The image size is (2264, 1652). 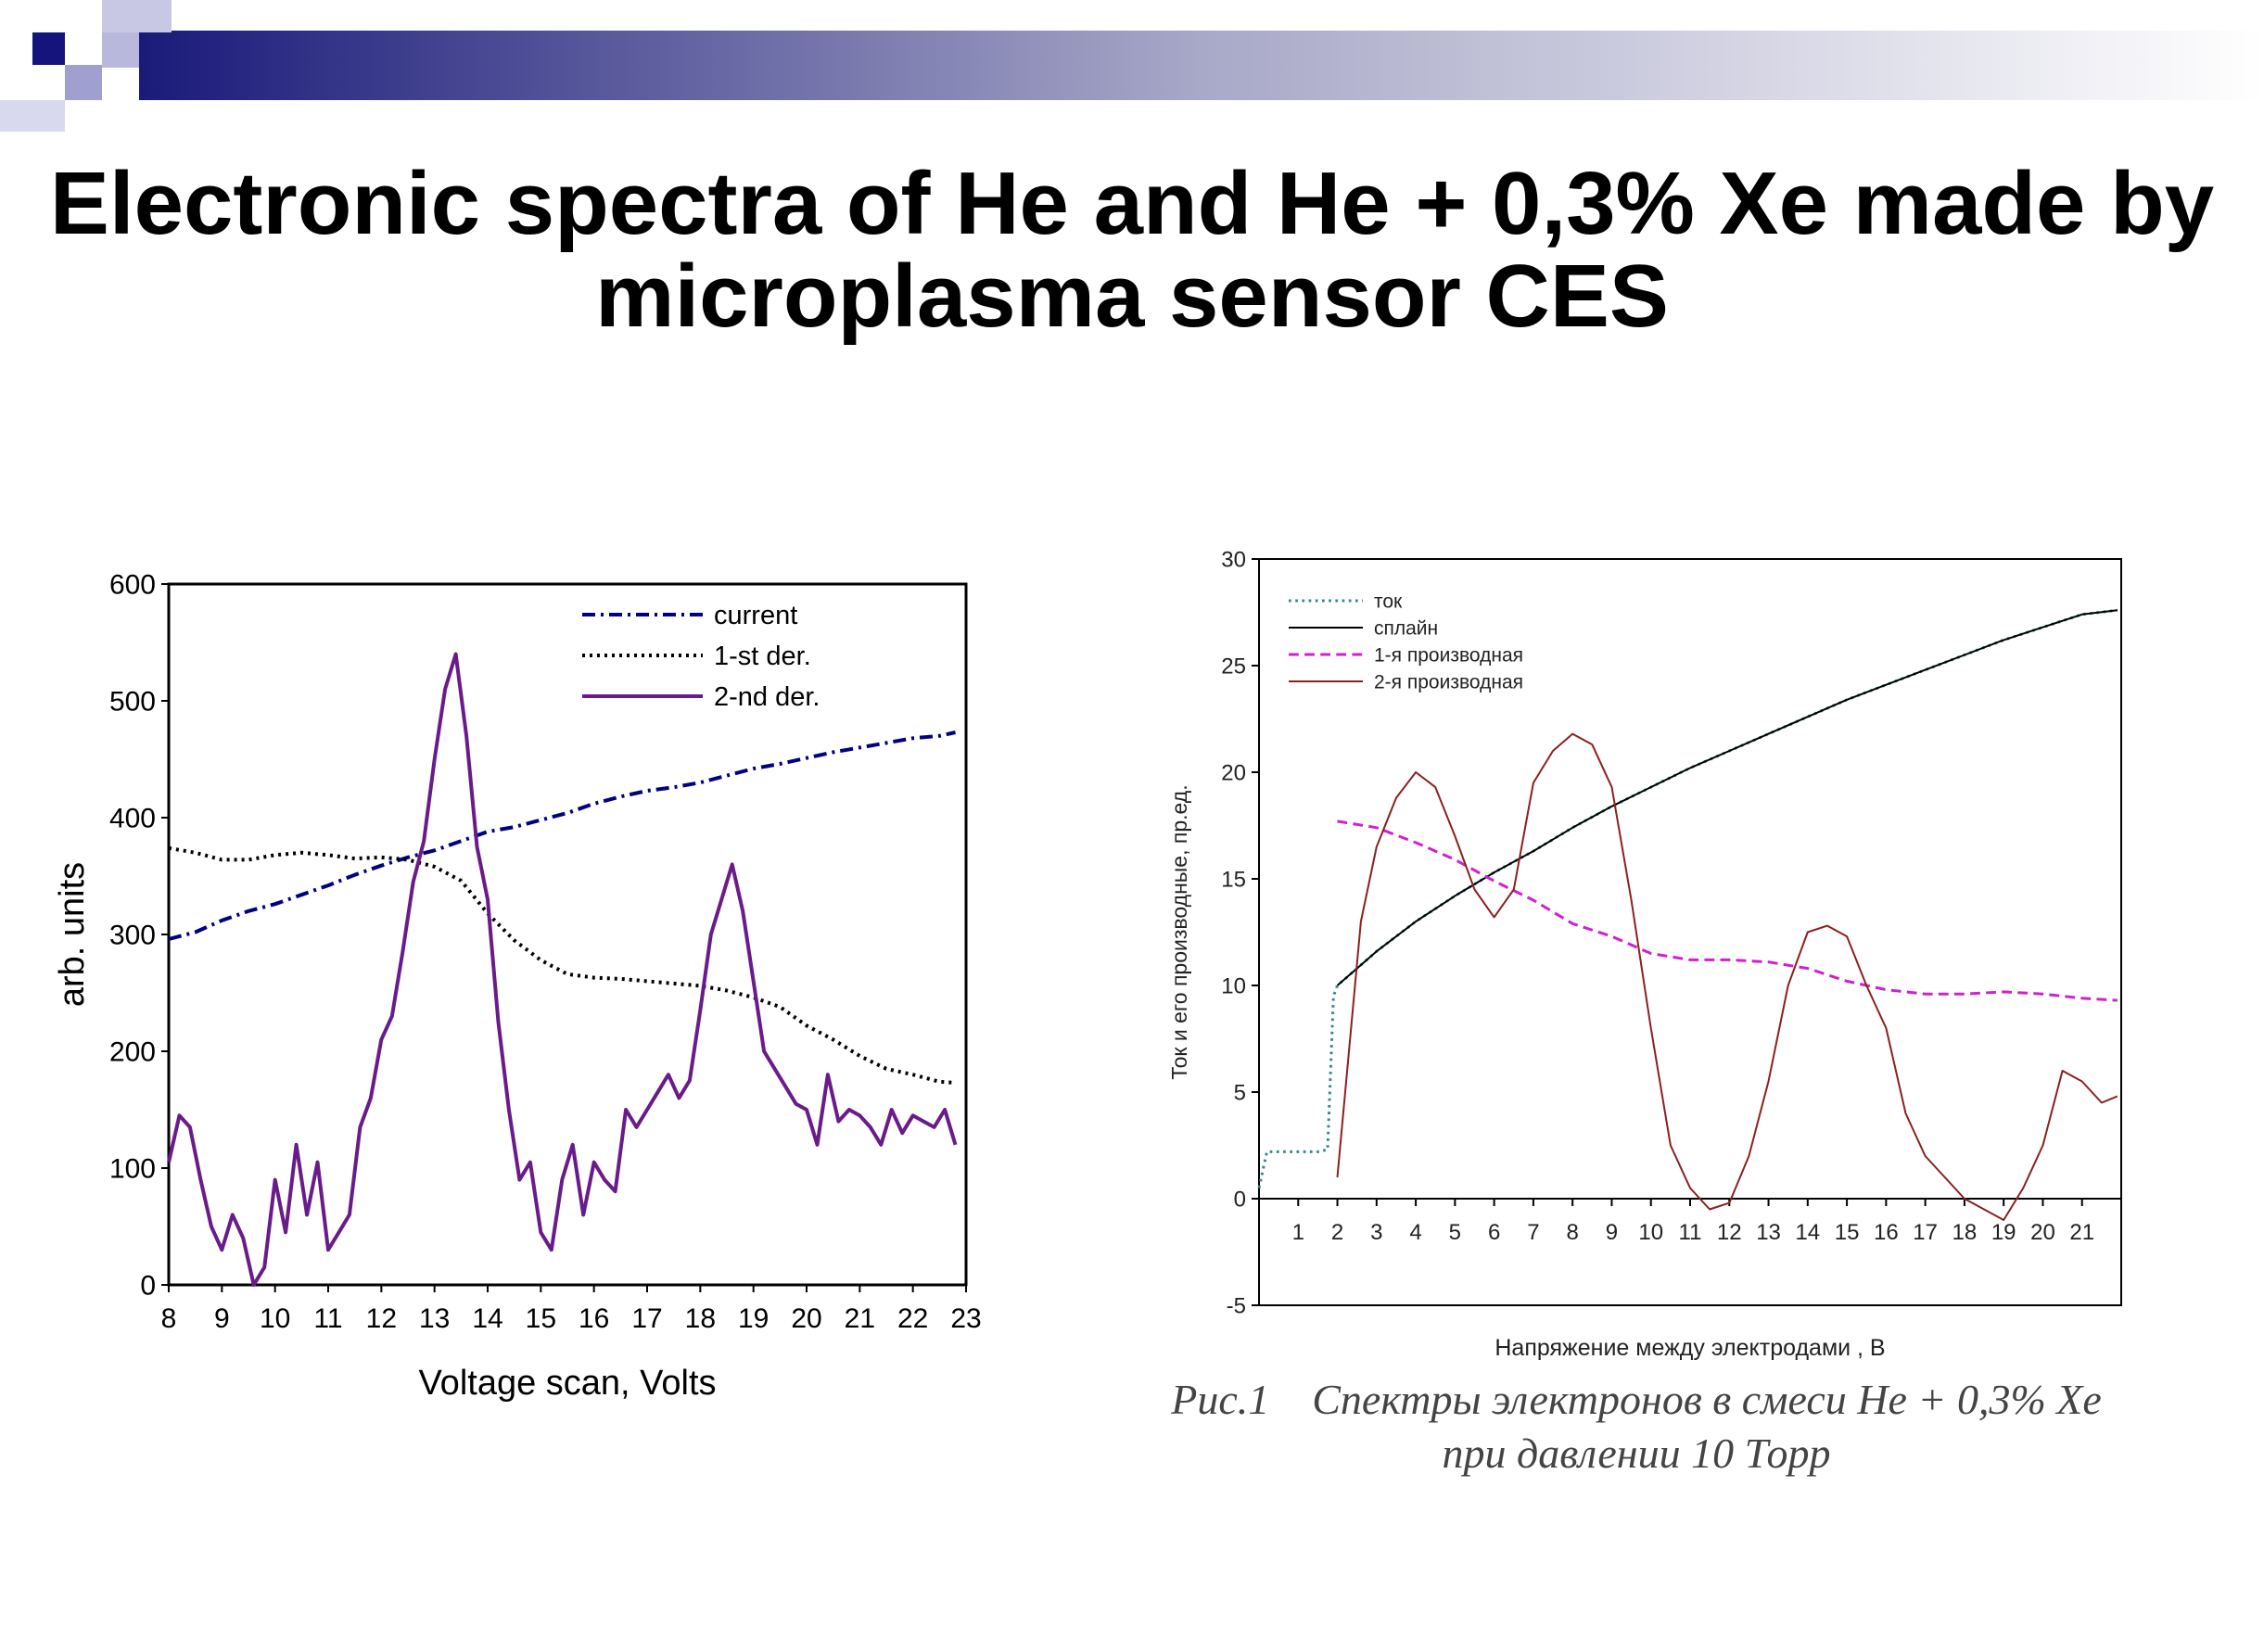 What do you see at coordinates (1236, 1305) in the screenshot?
I see `y-tick-label: -5` at bounding box center [1236, 1305].